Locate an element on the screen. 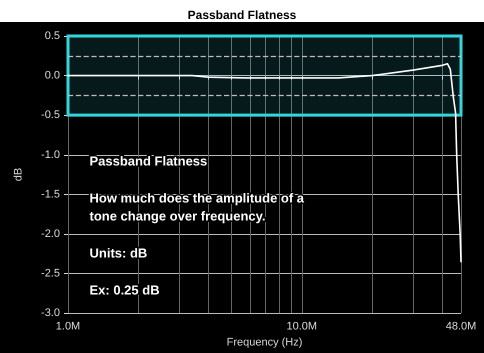 Image resolution: width=484 pixels, height=353 pixels. annotation: Passband Flatness is located at coordinates (149, 161).